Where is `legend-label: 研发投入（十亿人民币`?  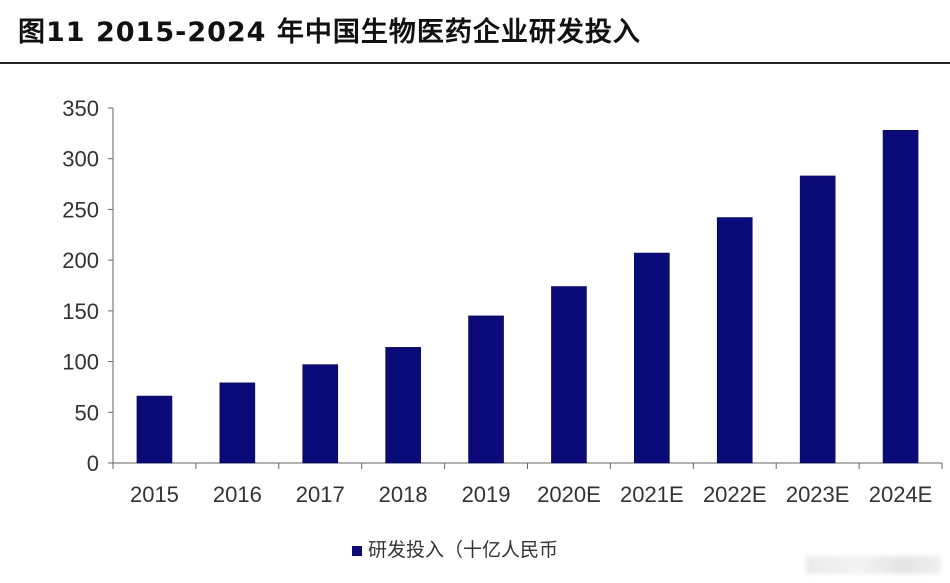
legend-label: 研发投入（十亿人民币 is located at coordinates (463, 550).